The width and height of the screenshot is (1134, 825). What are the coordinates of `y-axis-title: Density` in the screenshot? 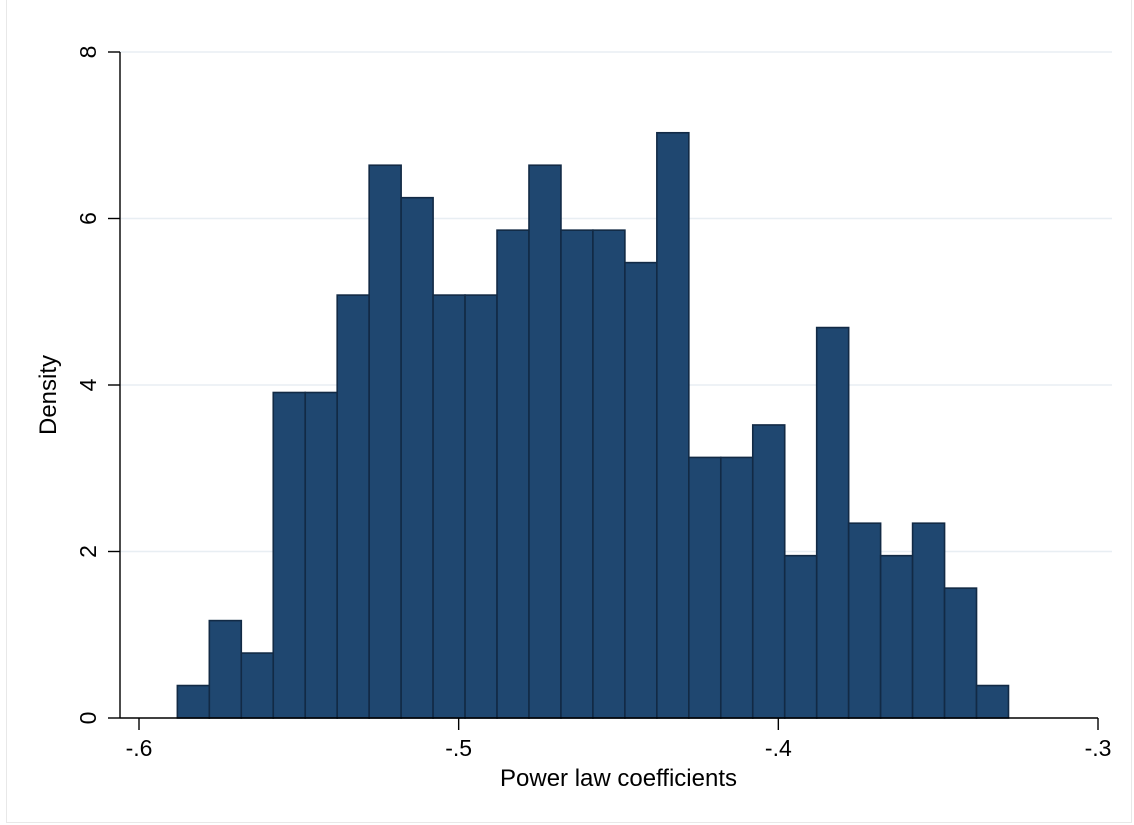 It's located at (48, 395).